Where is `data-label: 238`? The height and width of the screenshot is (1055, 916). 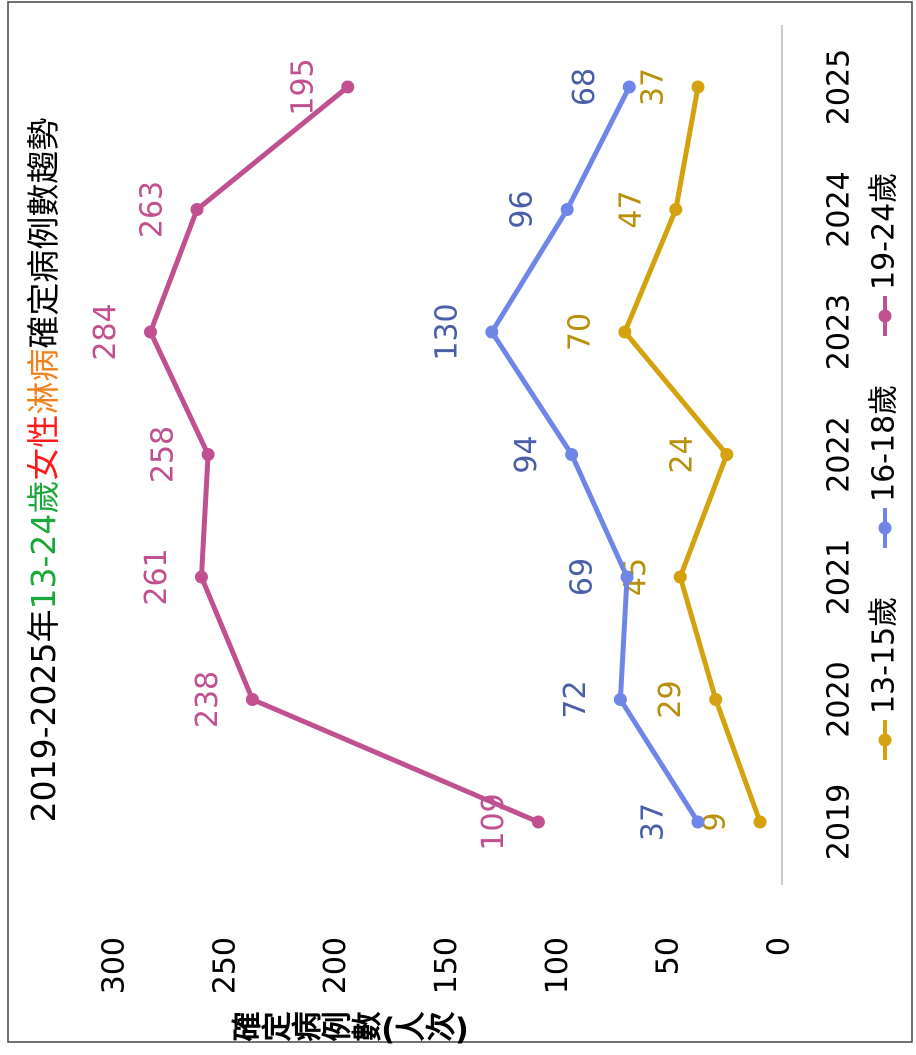
data-label: 238 is located at coordinates (207, 699).